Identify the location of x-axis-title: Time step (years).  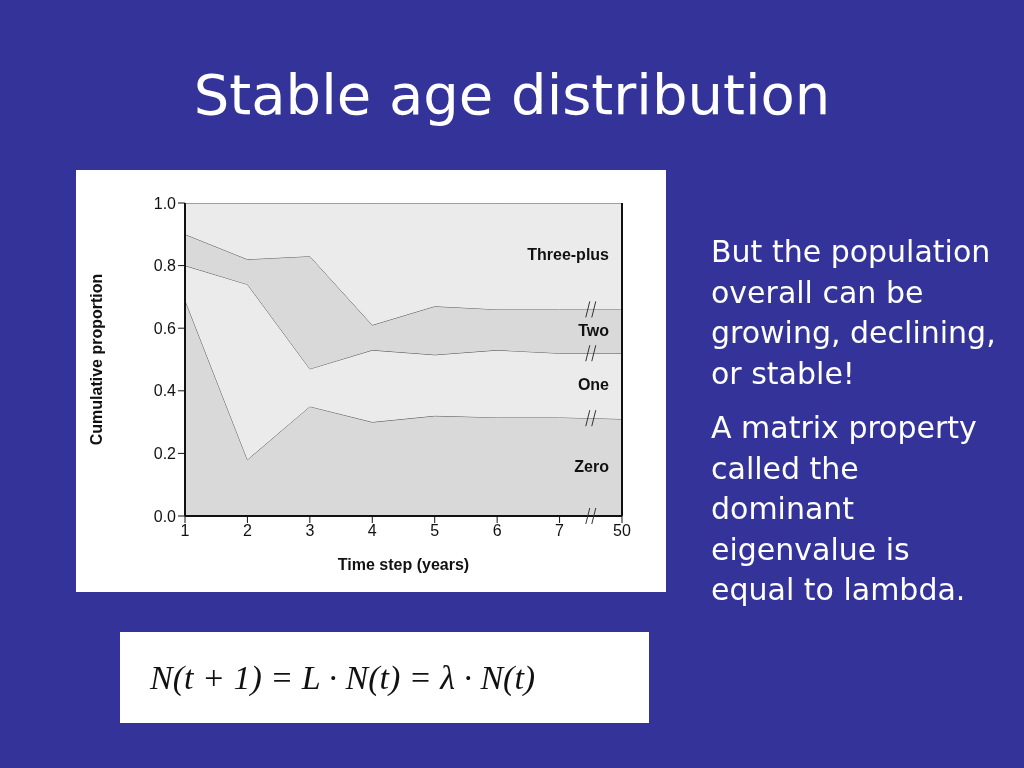
(403, 564).